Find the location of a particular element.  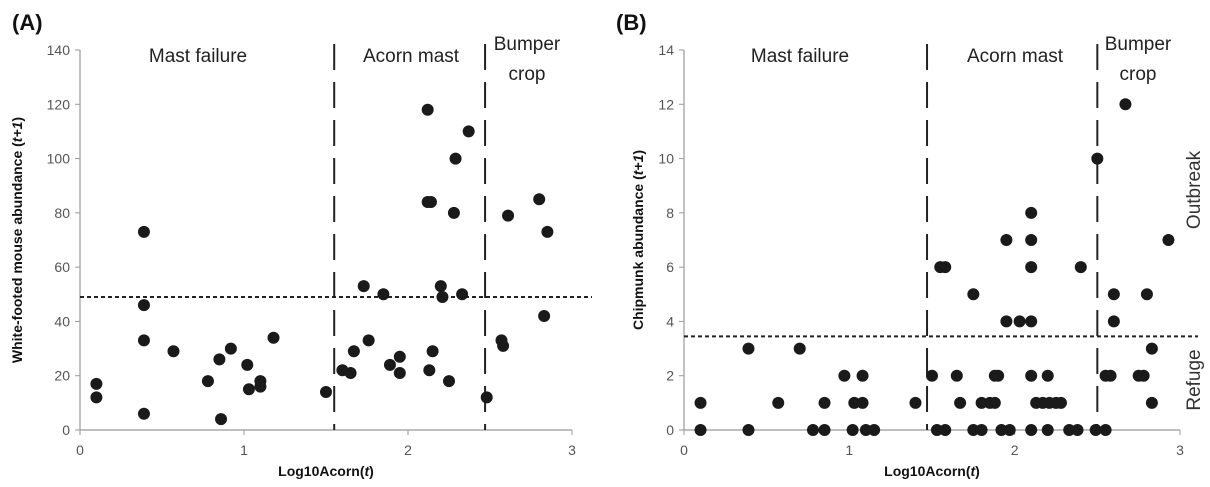

panel-label: (B) is located at coordinates (631, 22).